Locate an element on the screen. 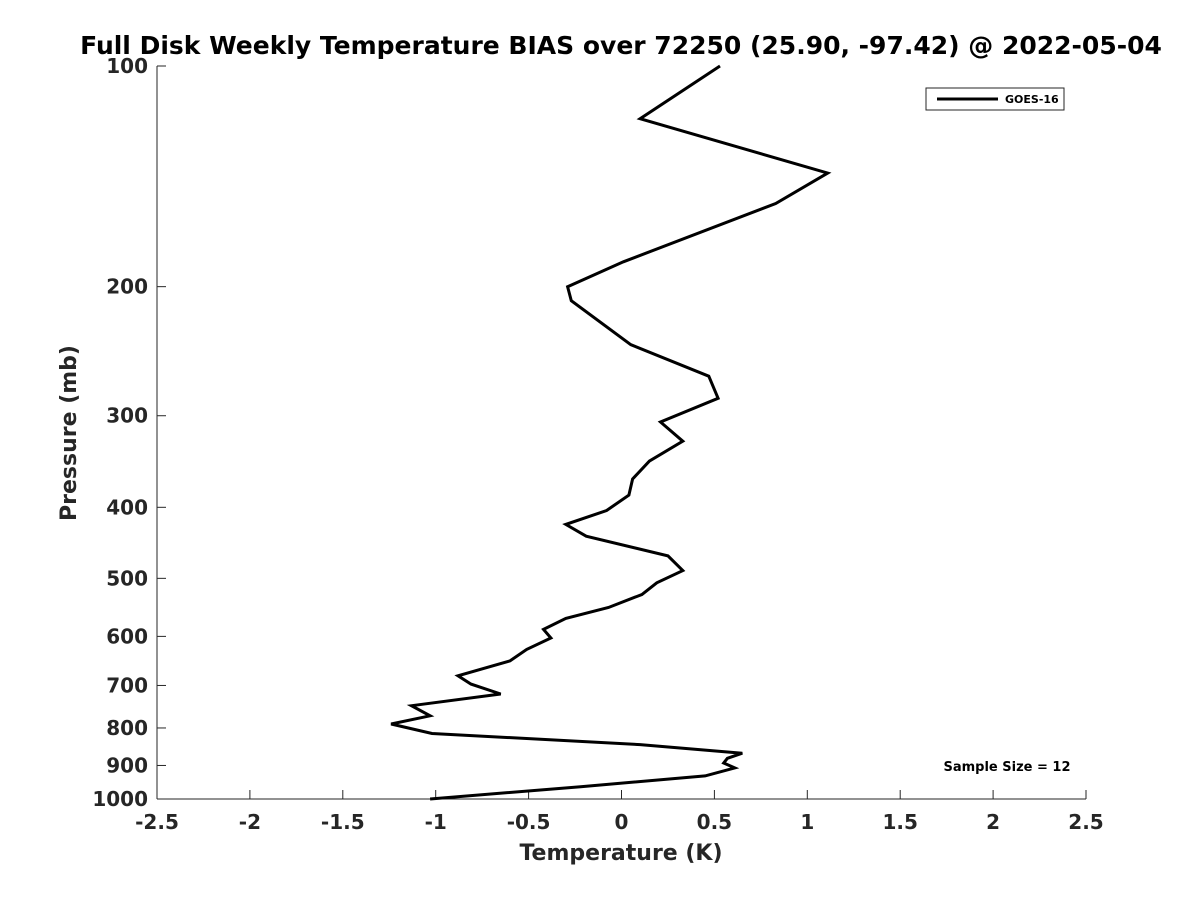 The height and width of the screenshot is (900, 1200). y-ticks: 100 200 300 400 500 600 700 800 900 1000 is located at coordinates (129, 432).